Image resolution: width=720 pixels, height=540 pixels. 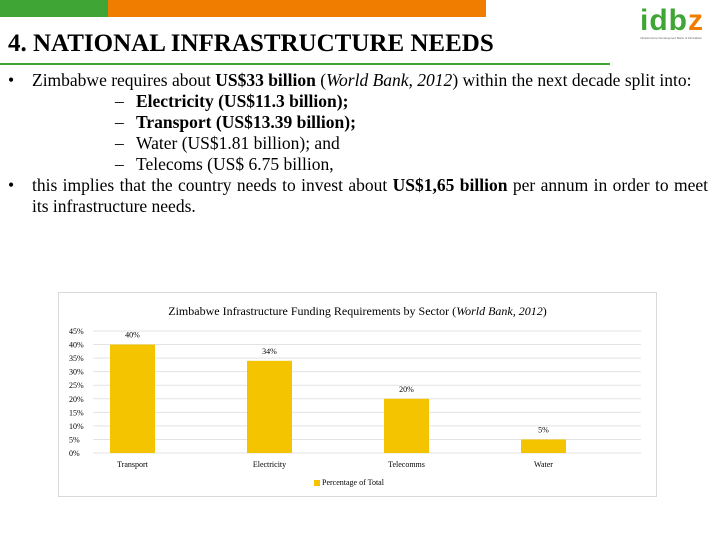 I want to click on sub-item-telecoms: – Telecoms (US$ 6.75 billion,, so click(x=224, y=164).